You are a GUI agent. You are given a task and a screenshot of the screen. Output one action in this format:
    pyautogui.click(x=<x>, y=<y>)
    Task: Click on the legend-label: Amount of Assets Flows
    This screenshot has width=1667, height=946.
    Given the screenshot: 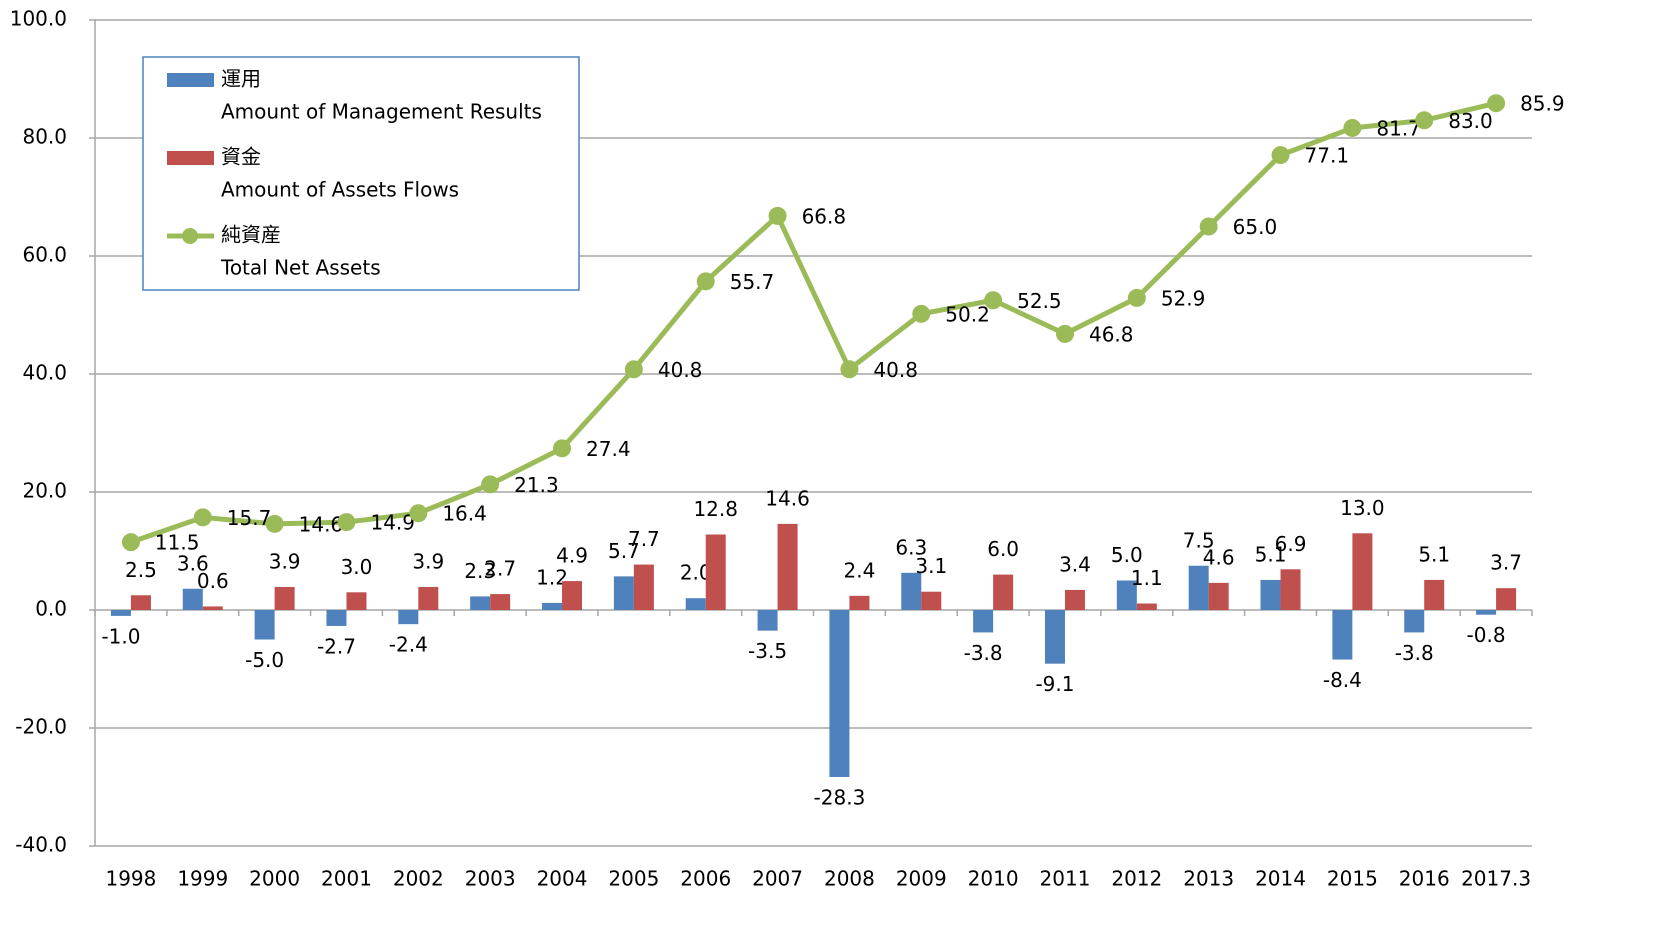 What is the action you would take?
    pyautogui.click(x=340, y=190)
    